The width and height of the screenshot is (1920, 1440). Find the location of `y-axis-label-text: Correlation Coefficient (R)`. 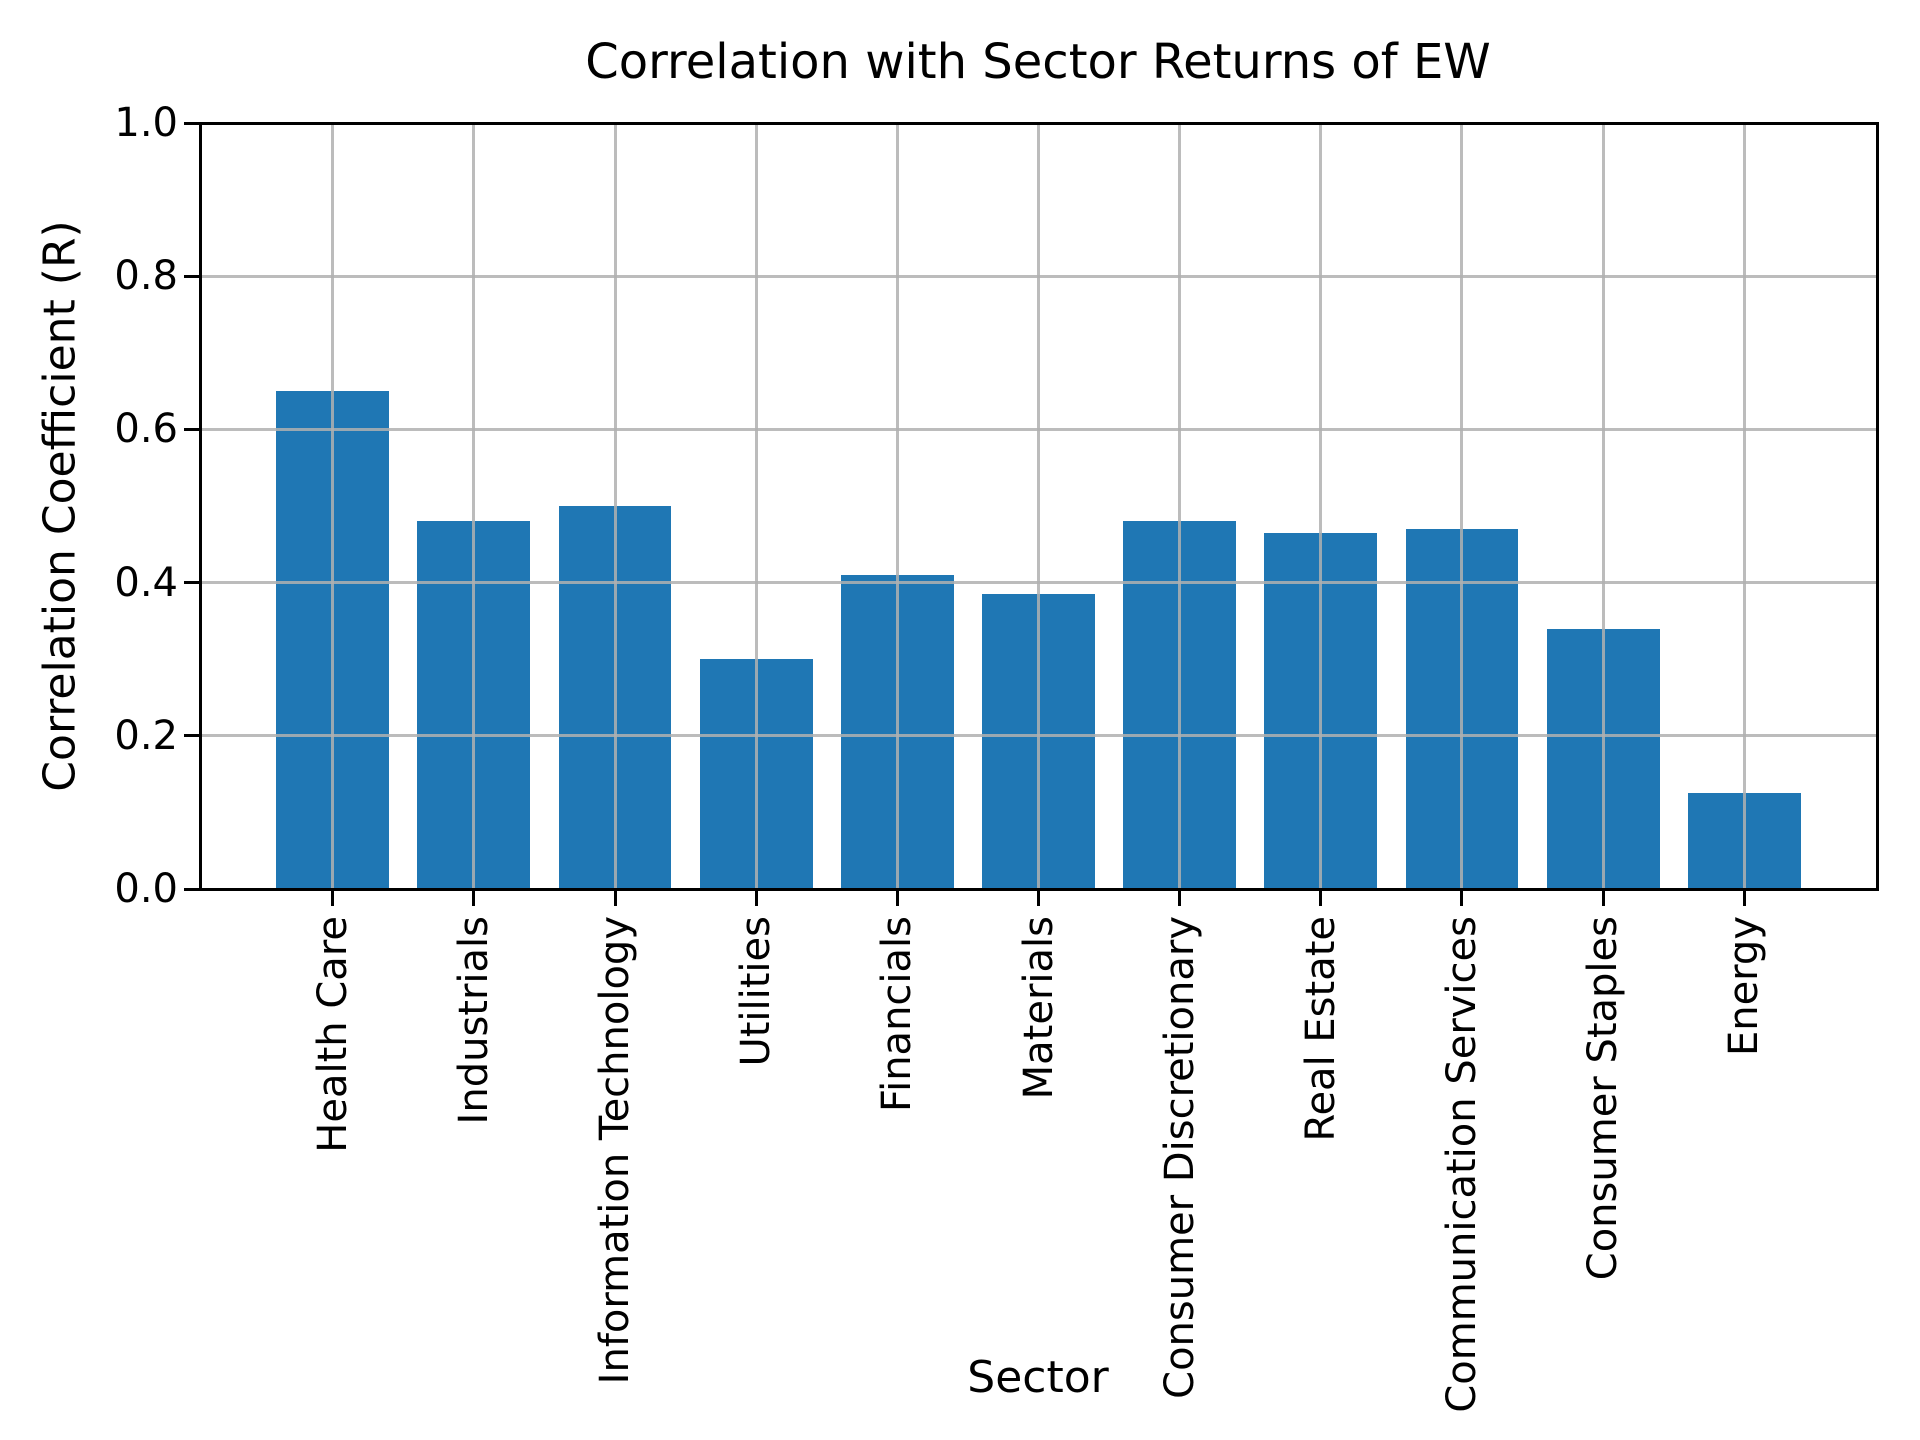

y-axis-label-text: Correlation Coefficient (R) is located at coordinates (60, 506).